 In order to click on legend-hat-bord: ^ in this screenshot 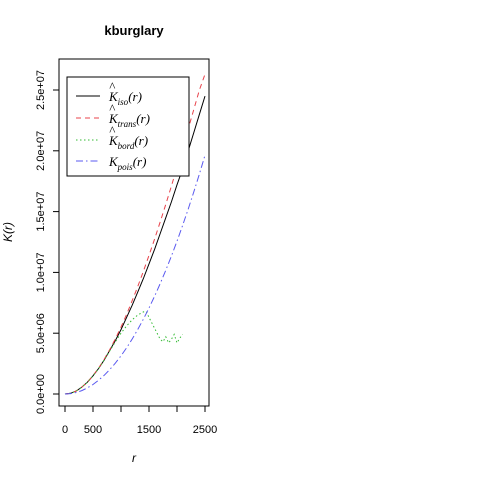, I will do `click(112, 130)`.